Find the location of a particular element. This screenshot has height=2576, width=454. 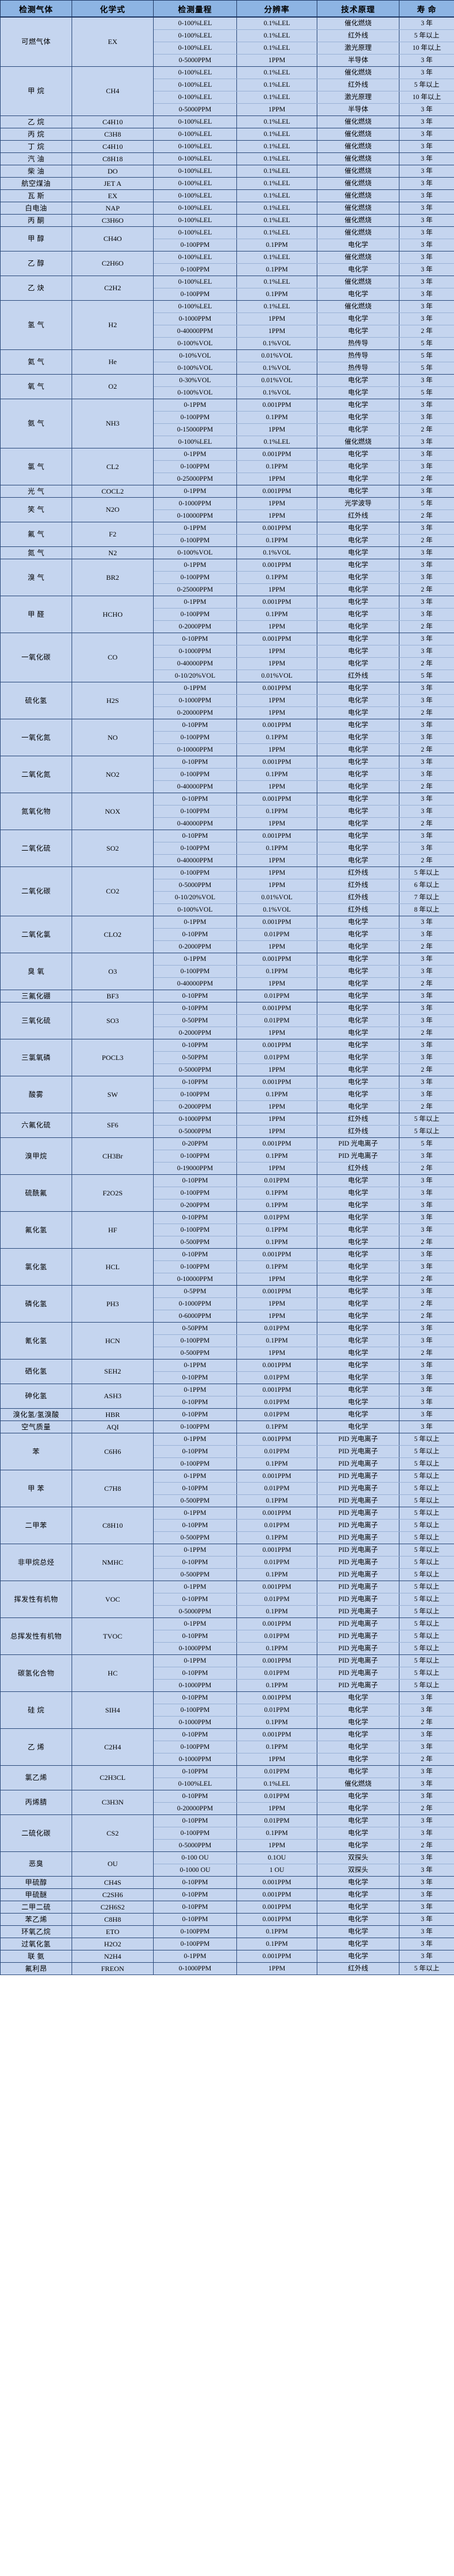

cell-gas-name: 氧 气 is located at coordinates (36, 386).